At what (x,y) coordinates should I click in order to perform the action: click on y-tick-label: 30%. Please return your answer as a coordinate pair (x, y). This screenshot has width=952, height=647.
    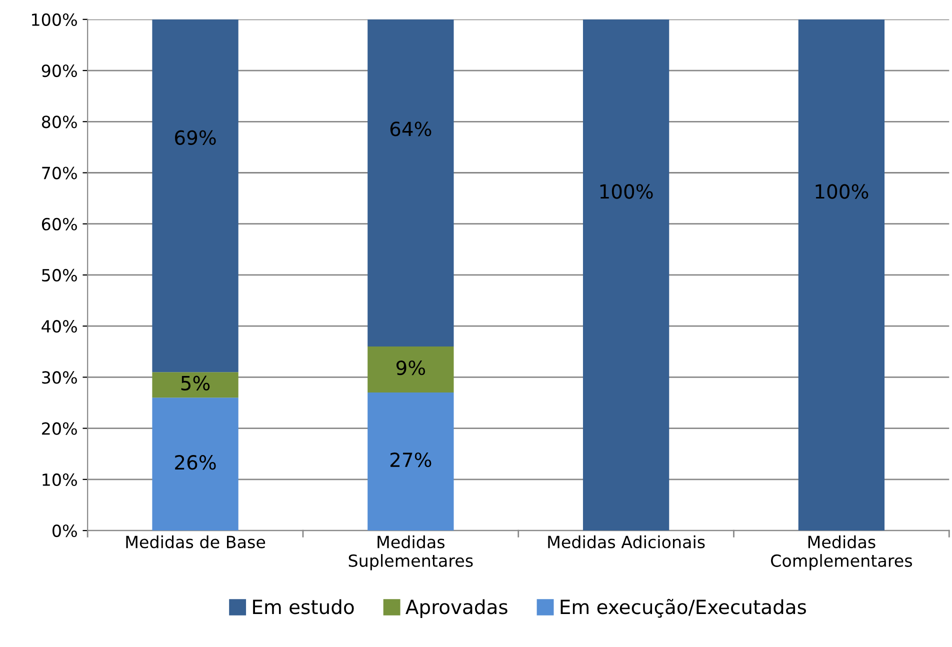
    Looking at the image, I should click on (59, 377).